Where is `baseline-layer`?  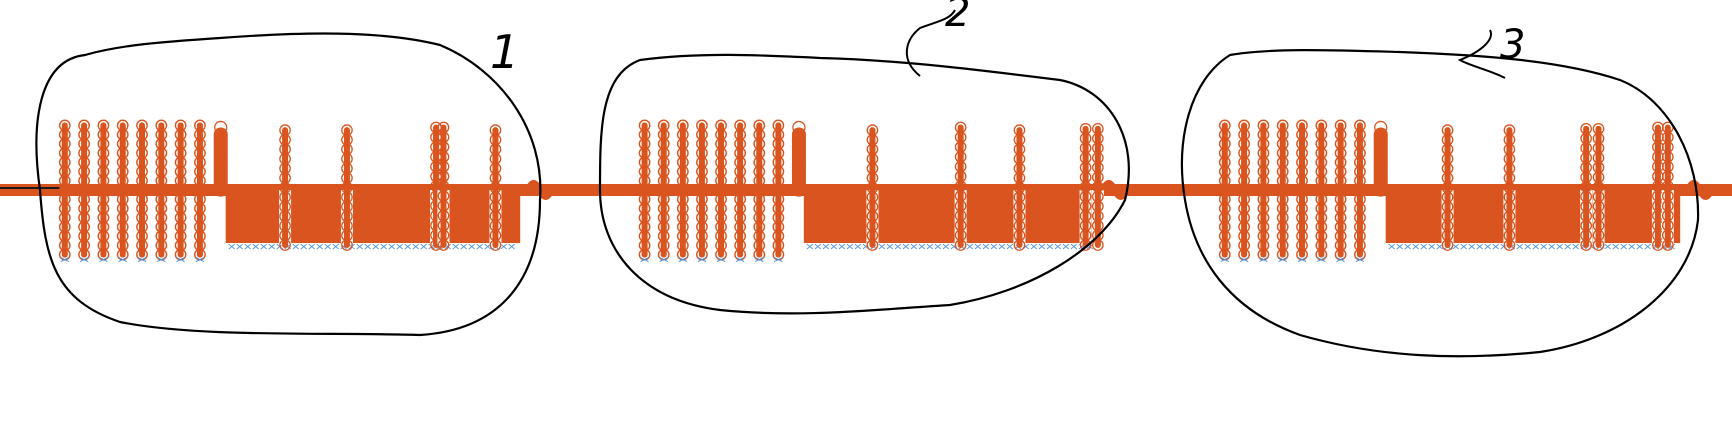 baseline-layer is located at coordinates (866, 190).